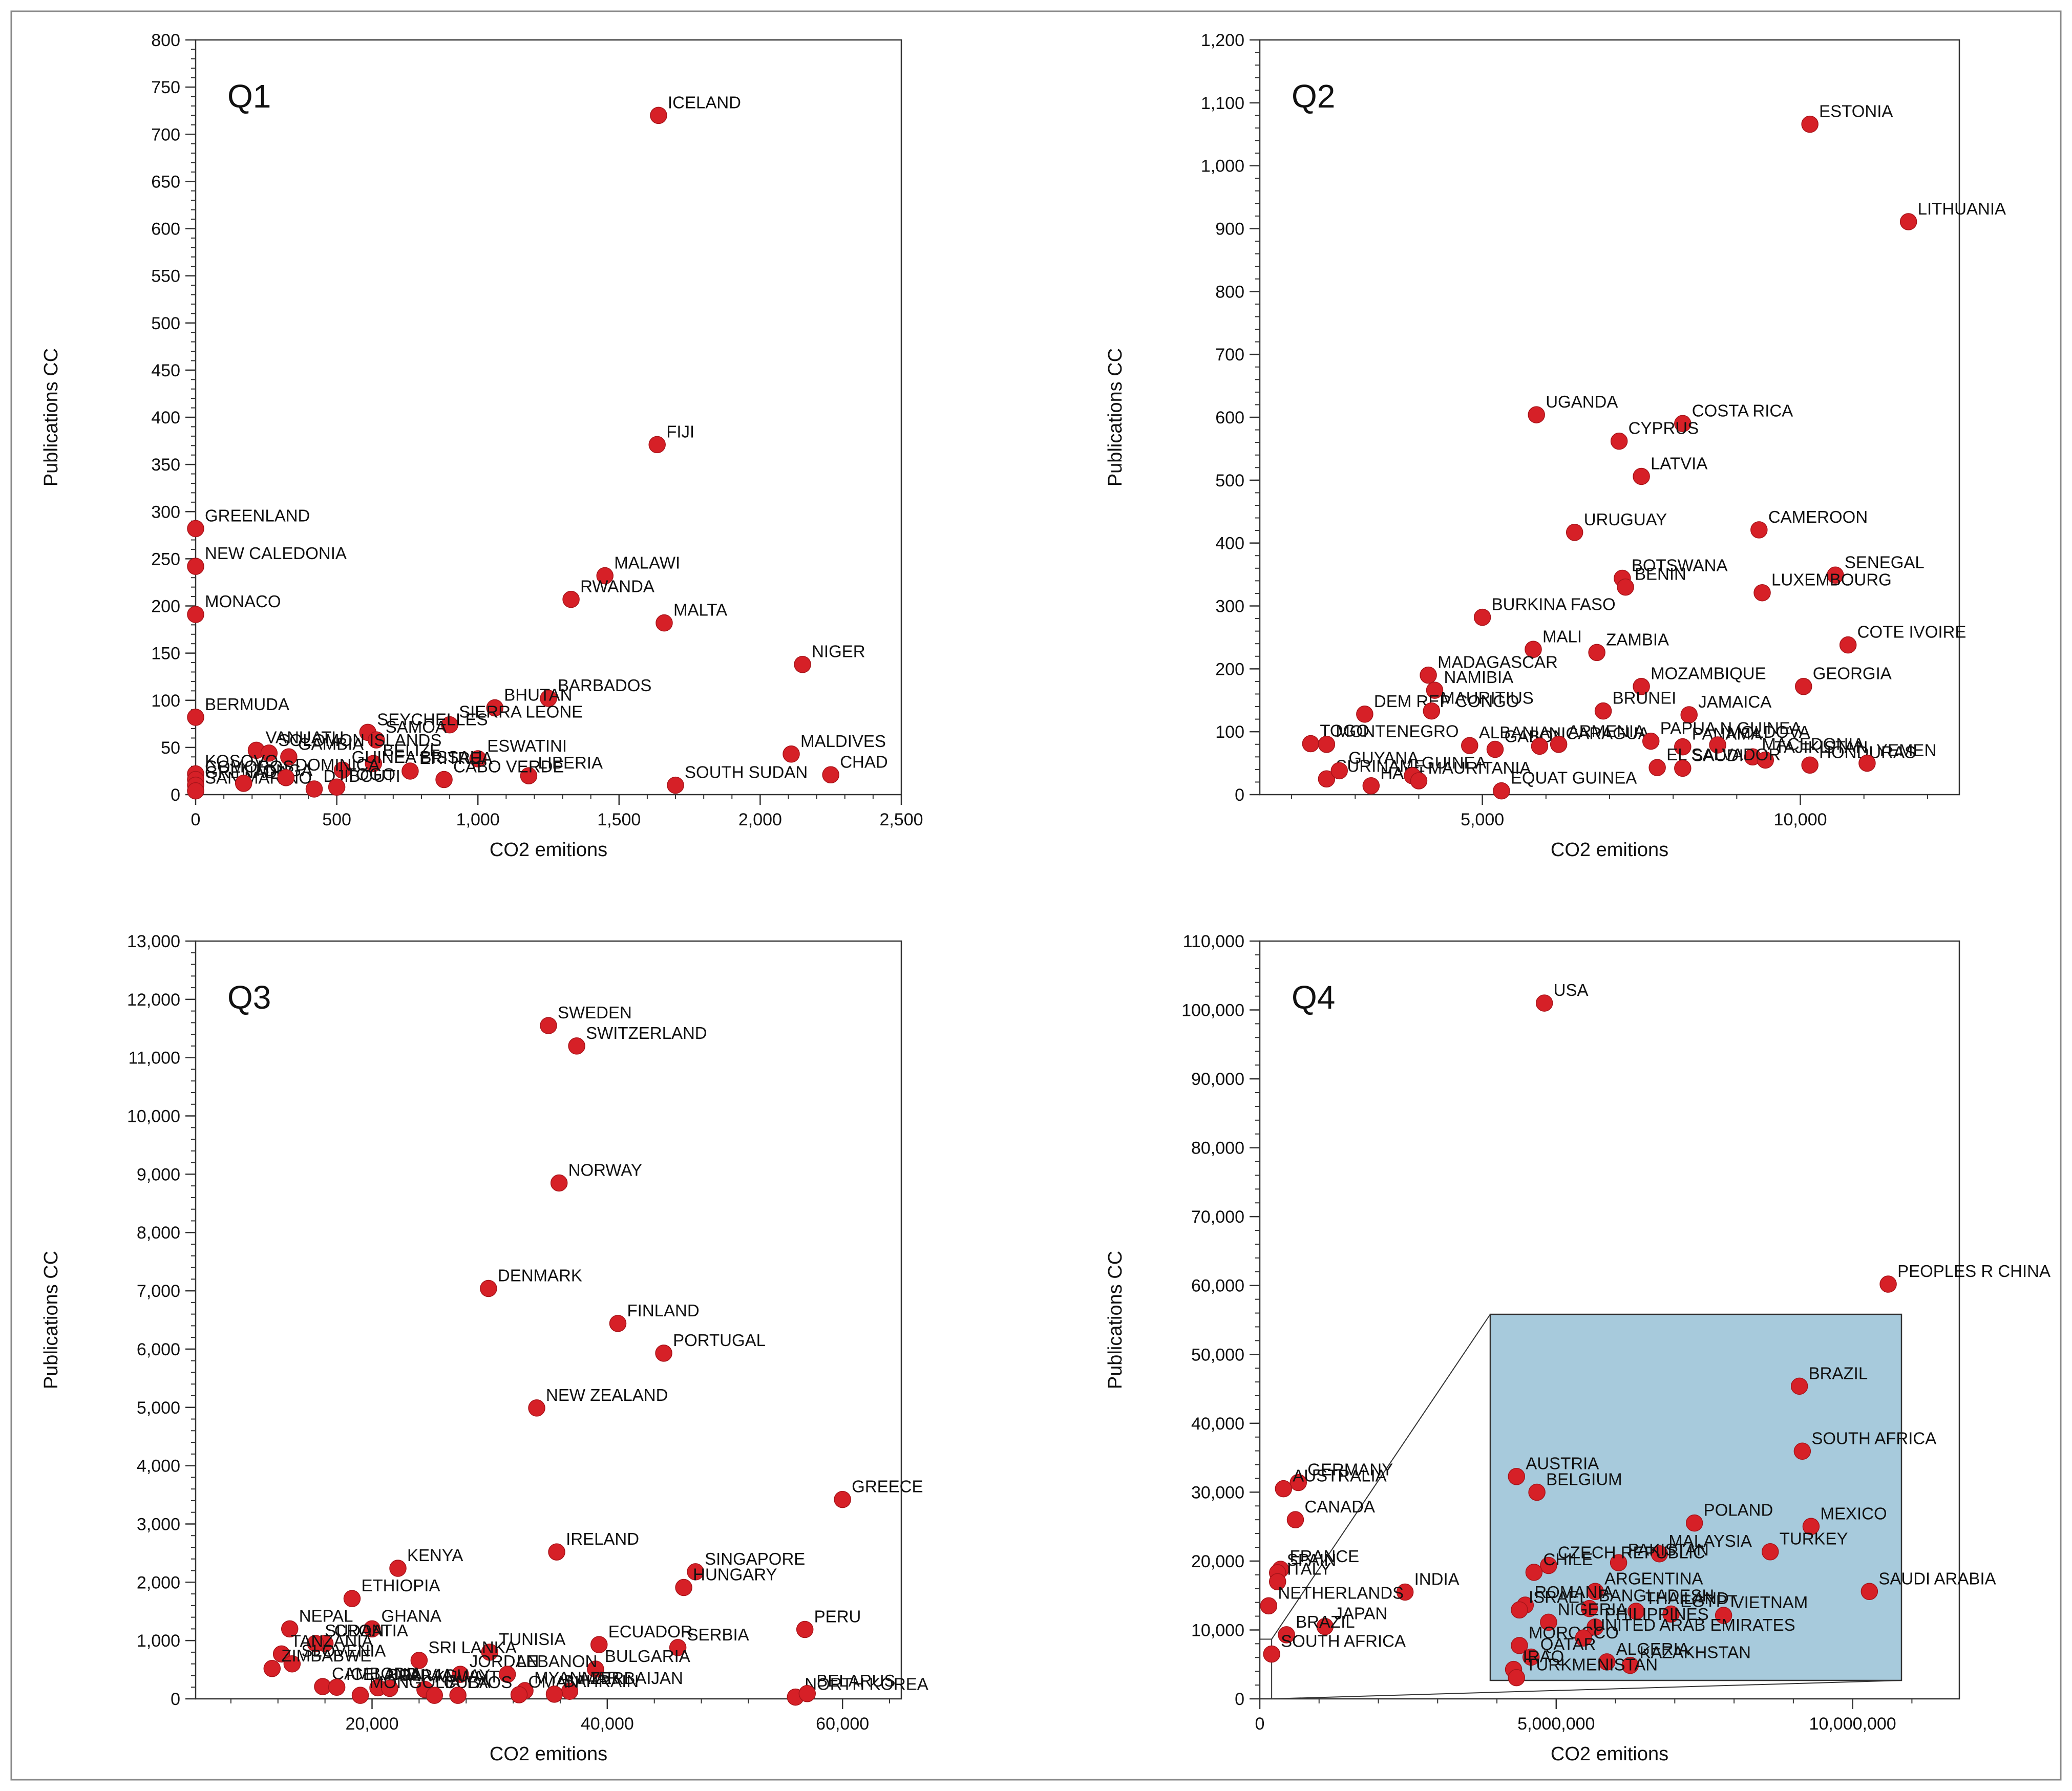  I want to click on panel-1-title: Q1, so click(249, 97).